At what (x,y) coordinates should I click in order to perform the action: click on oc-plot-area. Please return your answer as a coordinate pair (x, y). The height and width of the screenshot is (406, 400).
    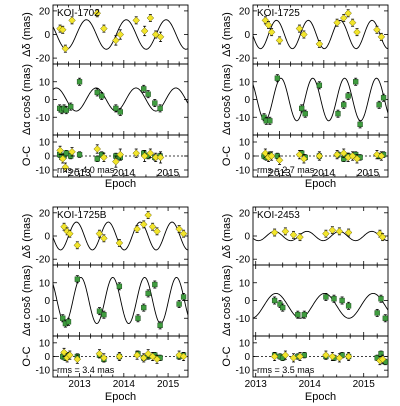
    Looking at the image, I should click on (120, 355).